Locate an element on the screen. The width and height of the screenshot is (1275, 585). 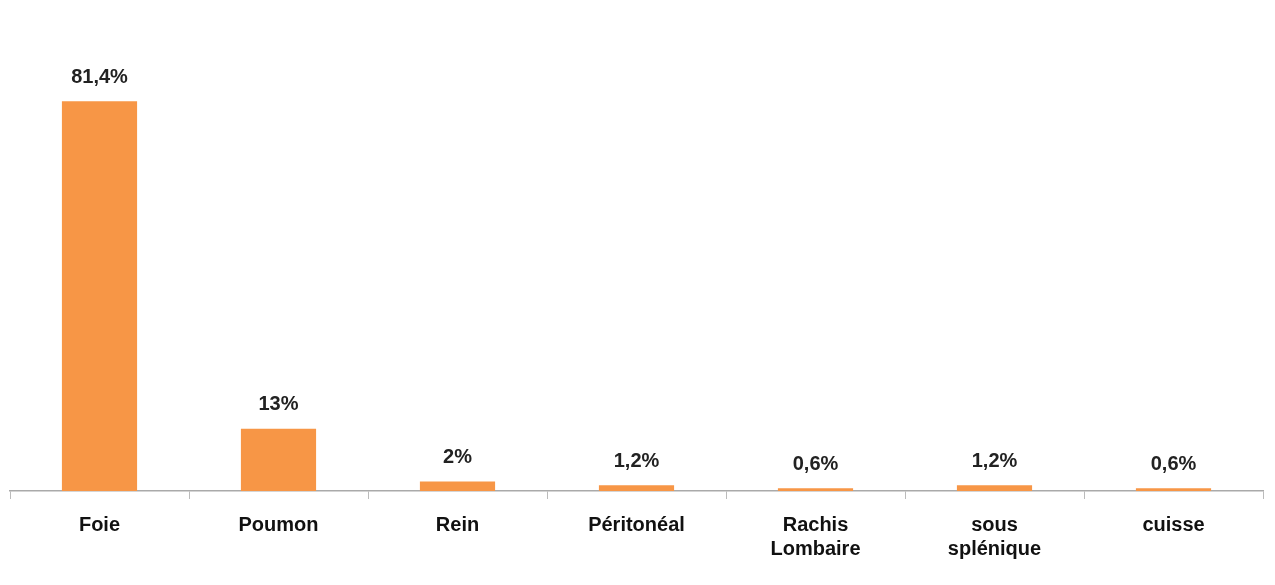
x-tick-label: sous splénique is located at coordinates (994, 535).